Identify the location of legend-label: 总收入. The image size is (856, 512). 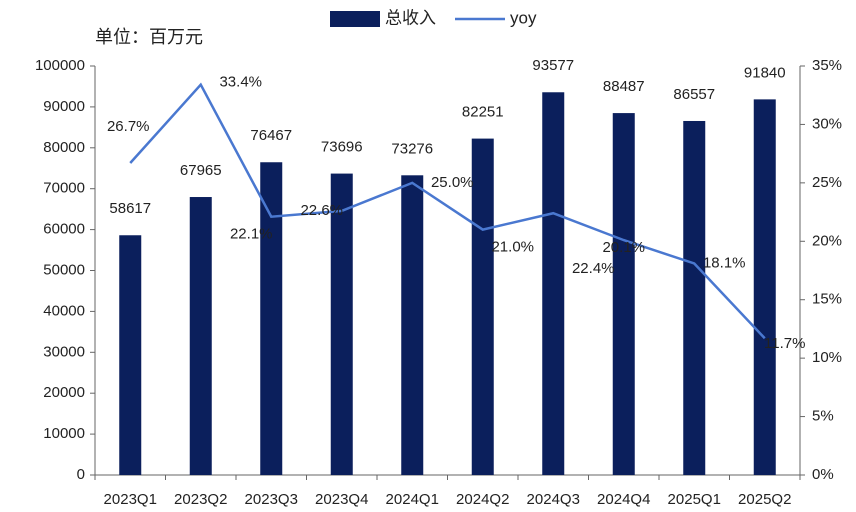
(410, 17).